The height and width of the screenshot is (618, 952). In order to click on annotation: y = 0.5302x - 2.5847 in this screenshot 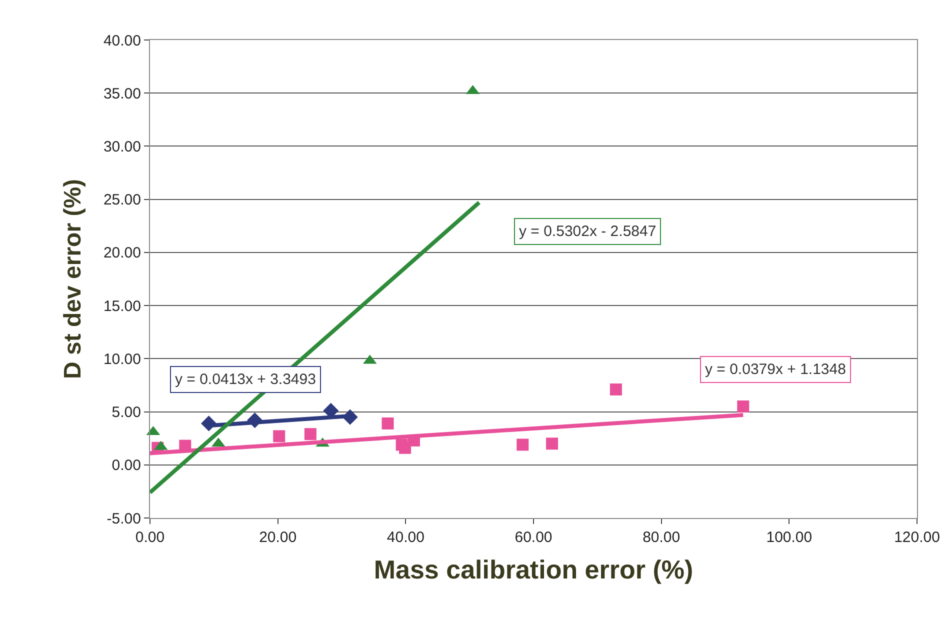, I will do `click(587, 231)`.